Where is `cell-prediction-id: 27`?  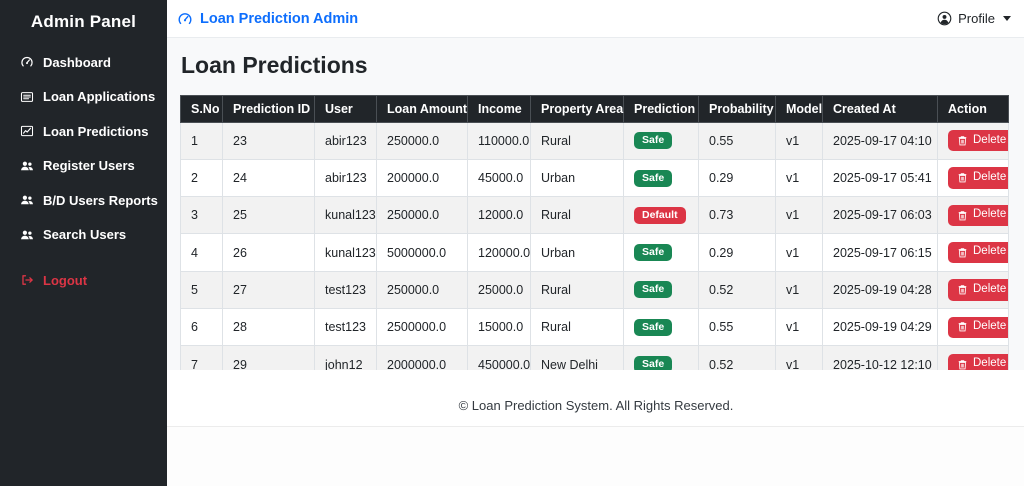
cell-prediction-id: 27 is located at coordinates (268, 290).